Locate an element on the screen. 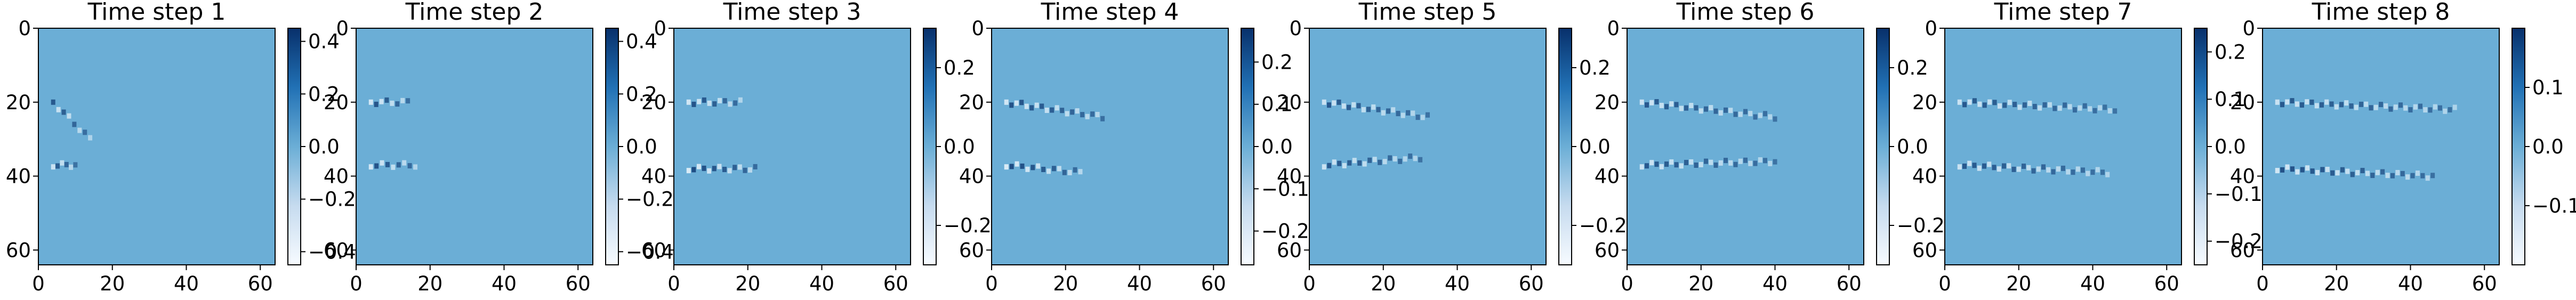 The height and width of the screenshot is (300, 2576). y-tick-label: 60 is located at coordinates (2242, 250).